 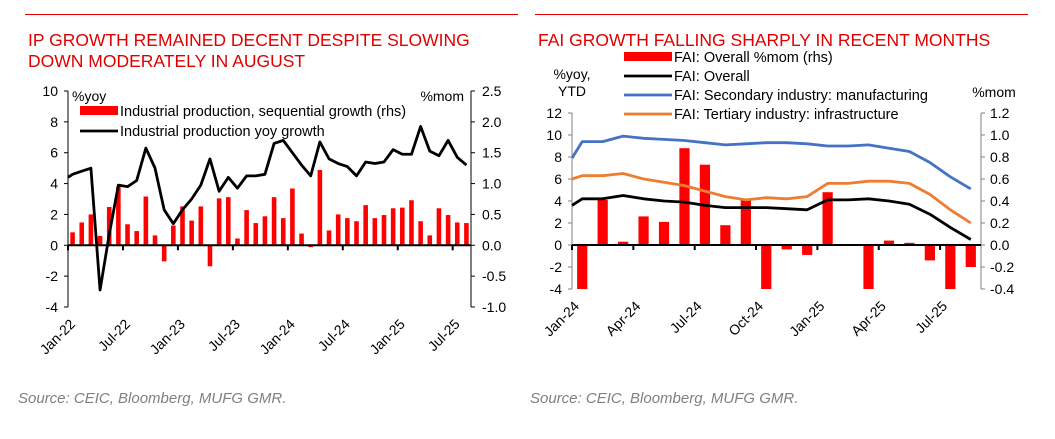 I want to click on legend-label: FAI: Overall, so click(x=712, y=77).